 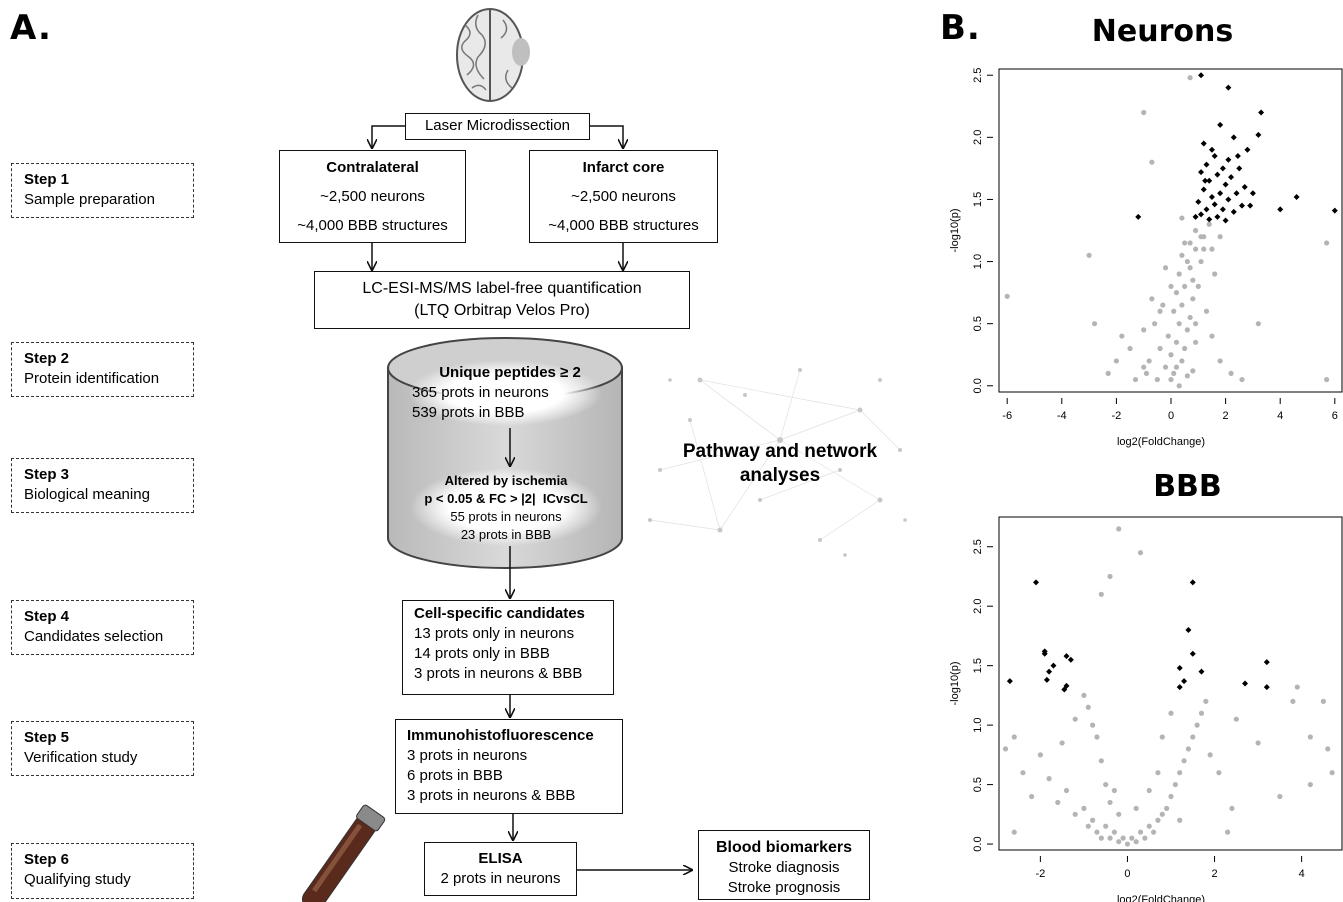 I want to click on biomarkers-prognosis: Stroke prognosis, so click(x=784, y=887).